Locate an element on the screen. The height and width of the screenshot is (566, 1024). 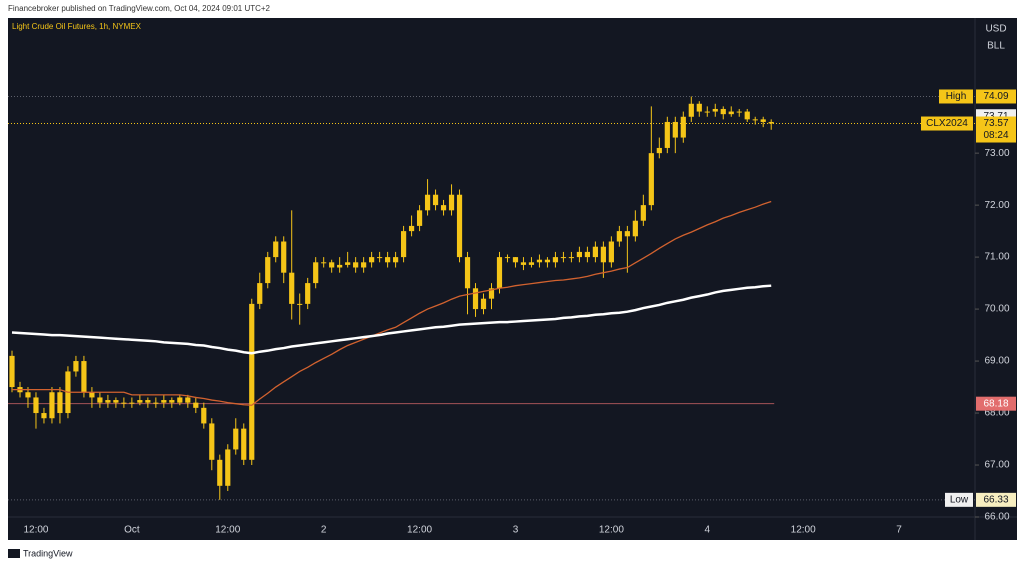
unit: BLL is located at coordinates (996, 46).